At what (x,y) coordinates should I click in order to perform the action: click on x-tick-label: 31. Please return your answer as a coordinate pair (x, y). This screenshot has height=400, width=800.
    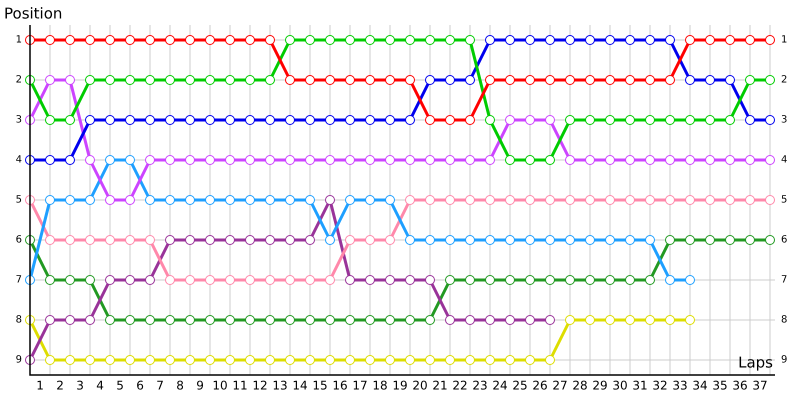
    Looking at the image, I should click on (640, 385).